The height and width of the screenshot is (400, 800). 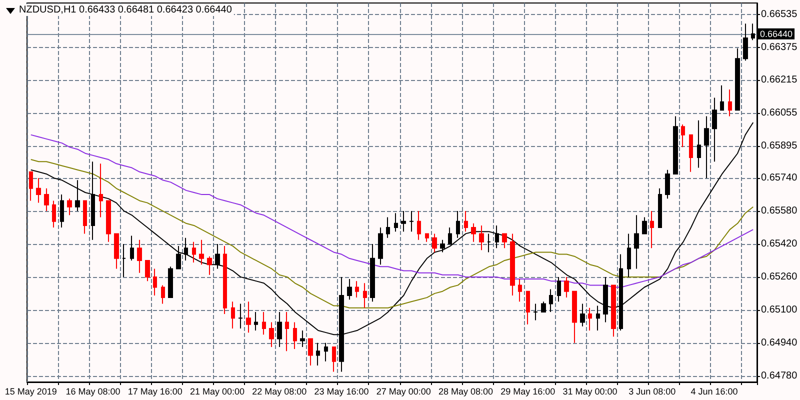 What do you see at coordinates (341, 391) in the screenshot?
I see `x-tick-label: 23 May 16:00` at bounding box center [341, 391].